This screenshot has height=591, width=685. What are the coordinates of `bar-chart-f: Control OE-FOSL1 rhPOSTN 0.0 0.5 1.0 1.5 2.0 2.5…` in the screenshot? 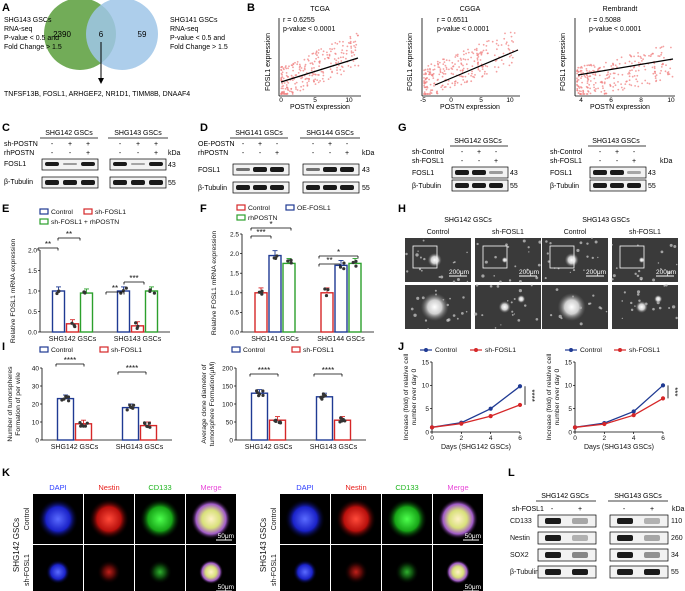 It's located at (292, 273).